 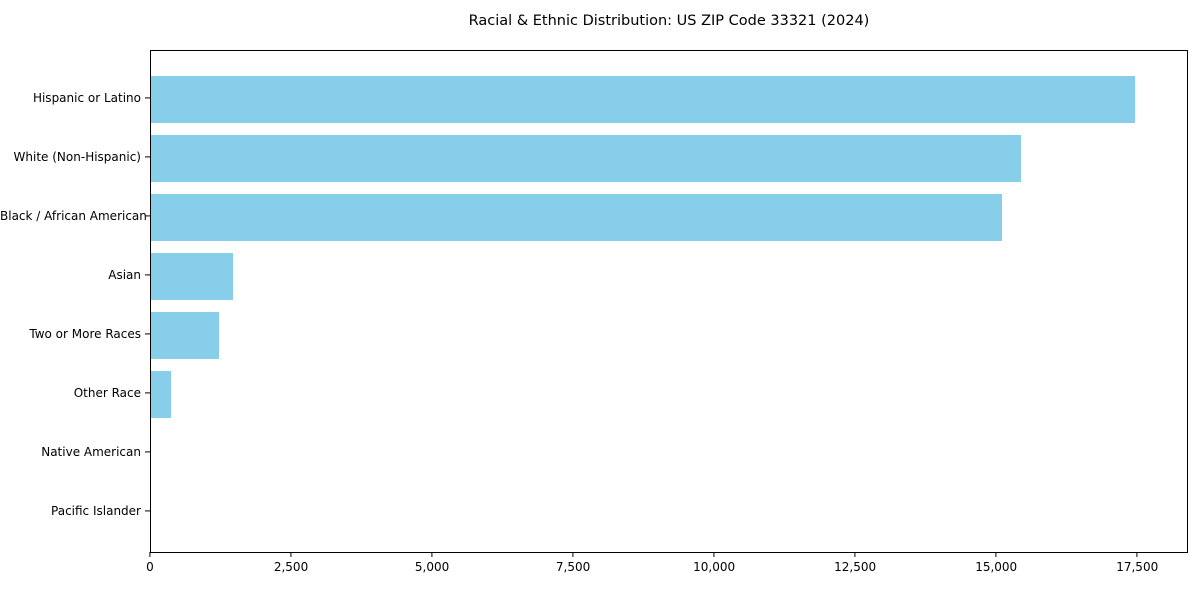 What do you see at coordinates (107, 393) in the screenshot?
I see `y-tick-label: Other Race` at bounding box center [107, 393].